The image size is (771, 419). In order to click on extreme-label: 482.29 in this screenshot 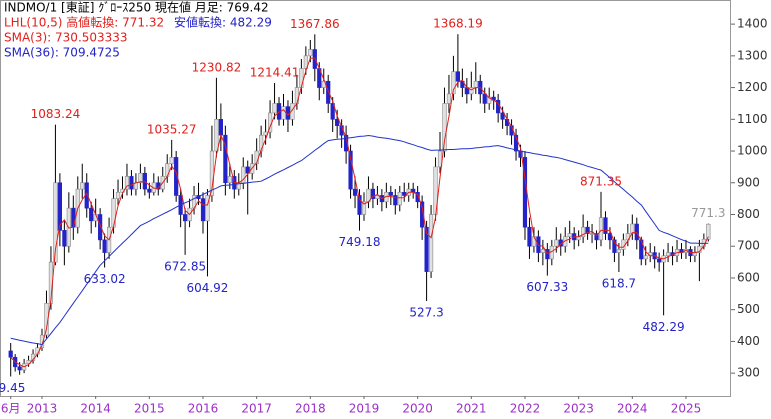, I will do `click(664, 327)`.